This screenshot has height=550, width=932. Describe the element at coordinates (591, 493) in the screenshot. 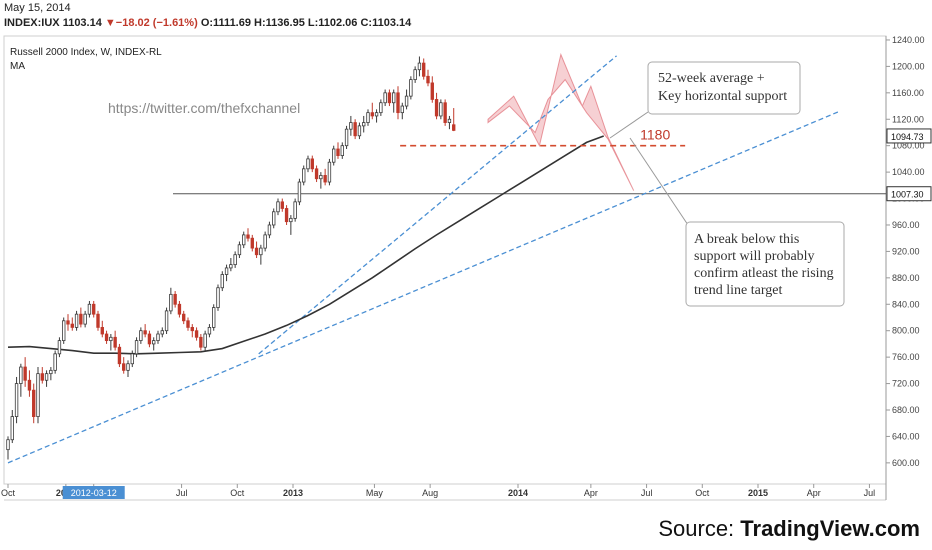

I see `x-tick-label: Apr` at that location.